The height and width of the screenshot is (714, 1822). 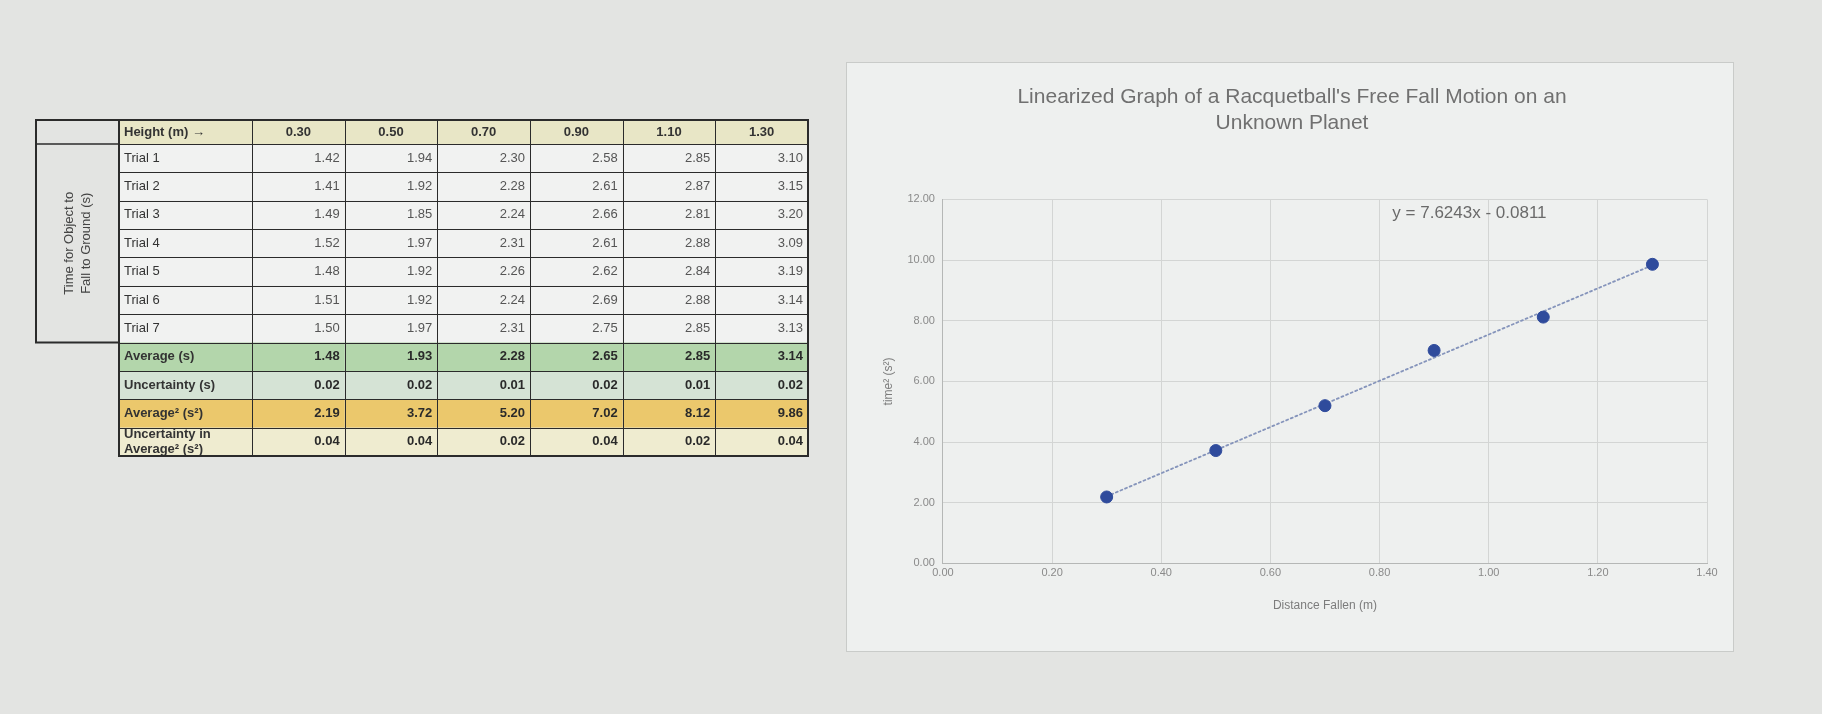 I want to click on y-tick-label: Trial 4, so click(x=142, y=242).